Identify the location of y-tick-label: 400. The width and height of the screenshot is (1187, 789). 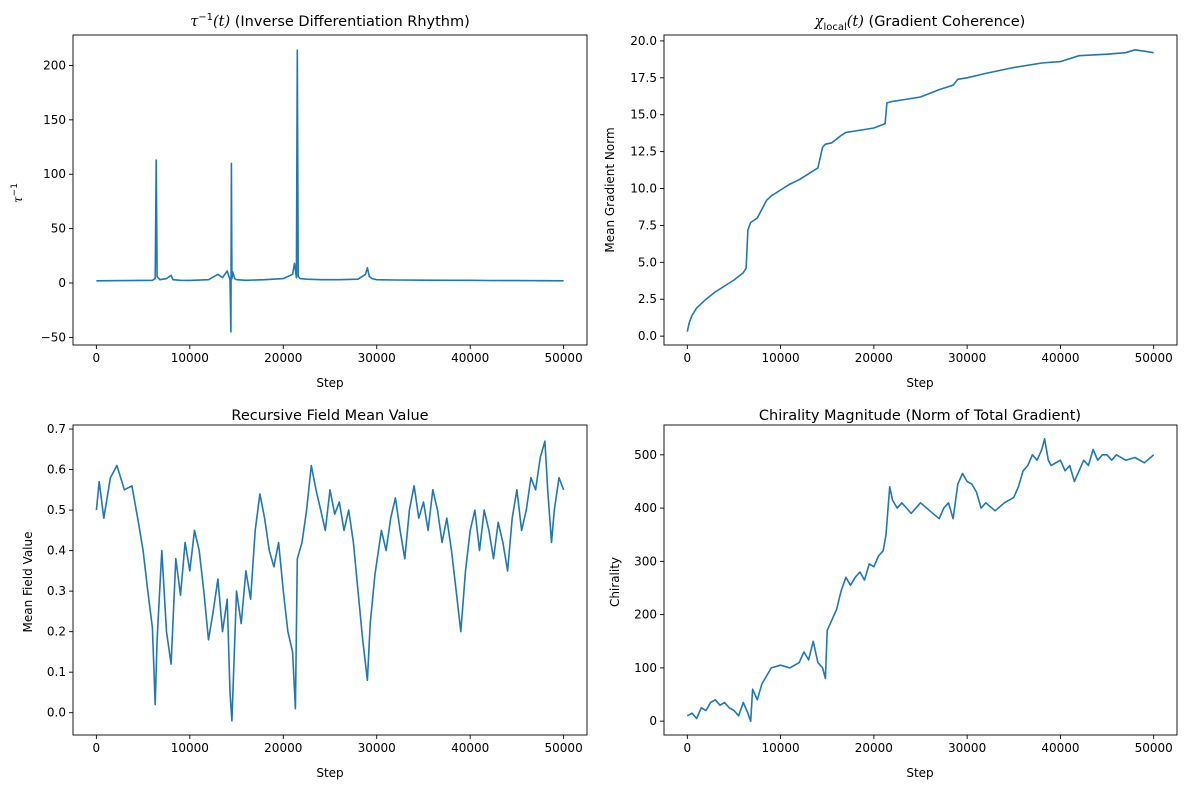
(645, 508).